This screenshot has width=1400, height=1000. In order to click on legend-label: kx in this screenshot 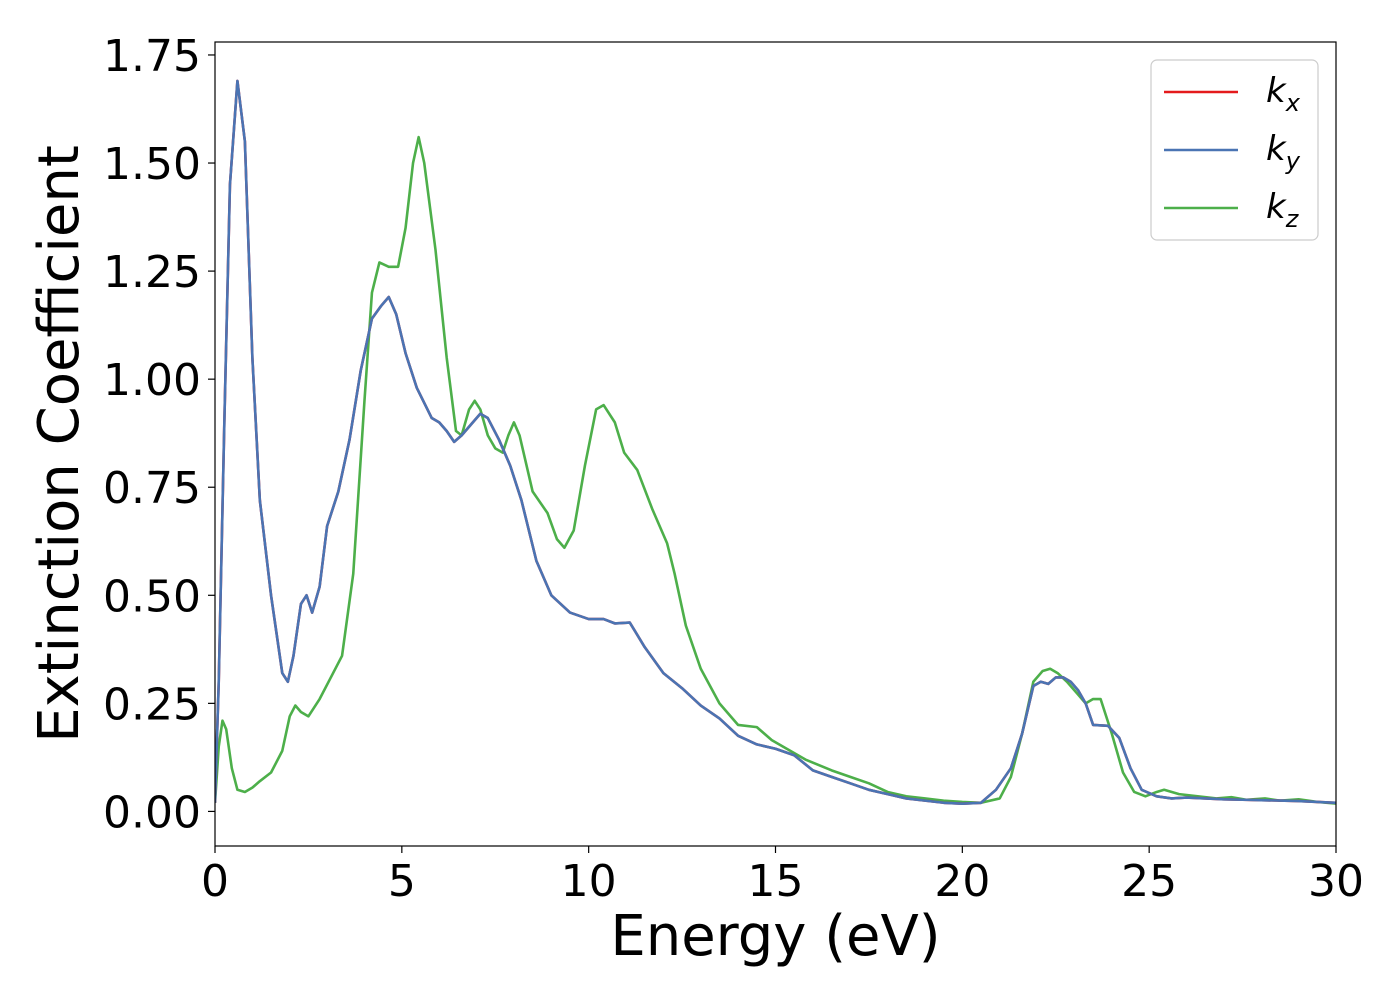, I will do `click(1283, 94)`.